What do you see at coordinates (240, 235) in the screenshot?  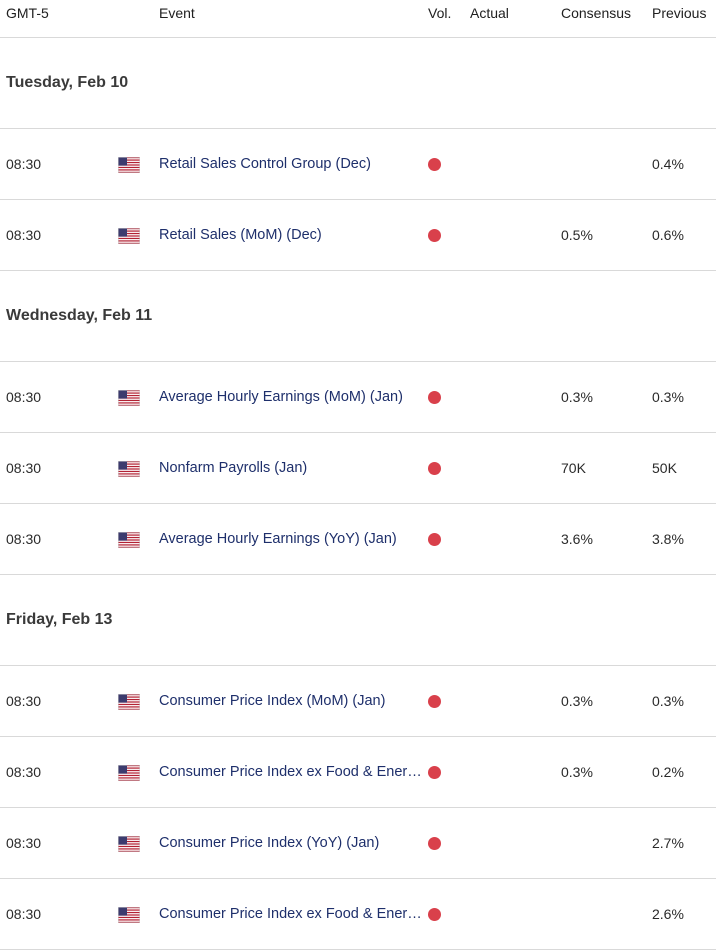 I see `event-name: Retail Sales (MoM) (Dec)` at bounding box center [240, 235].